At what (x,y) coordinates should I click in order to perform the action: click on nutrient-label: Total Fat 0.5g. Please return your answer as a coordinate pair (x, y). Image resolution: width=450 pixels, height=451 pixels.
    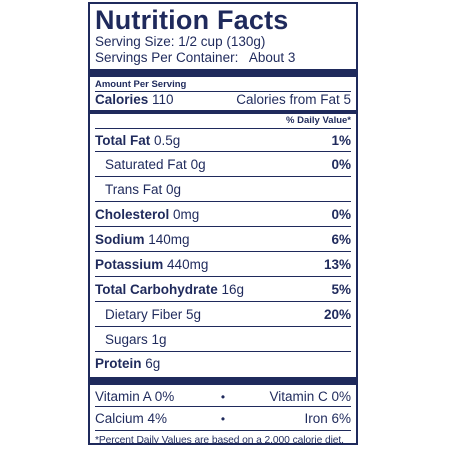
    Looking at the image, I should click on (137, 140).